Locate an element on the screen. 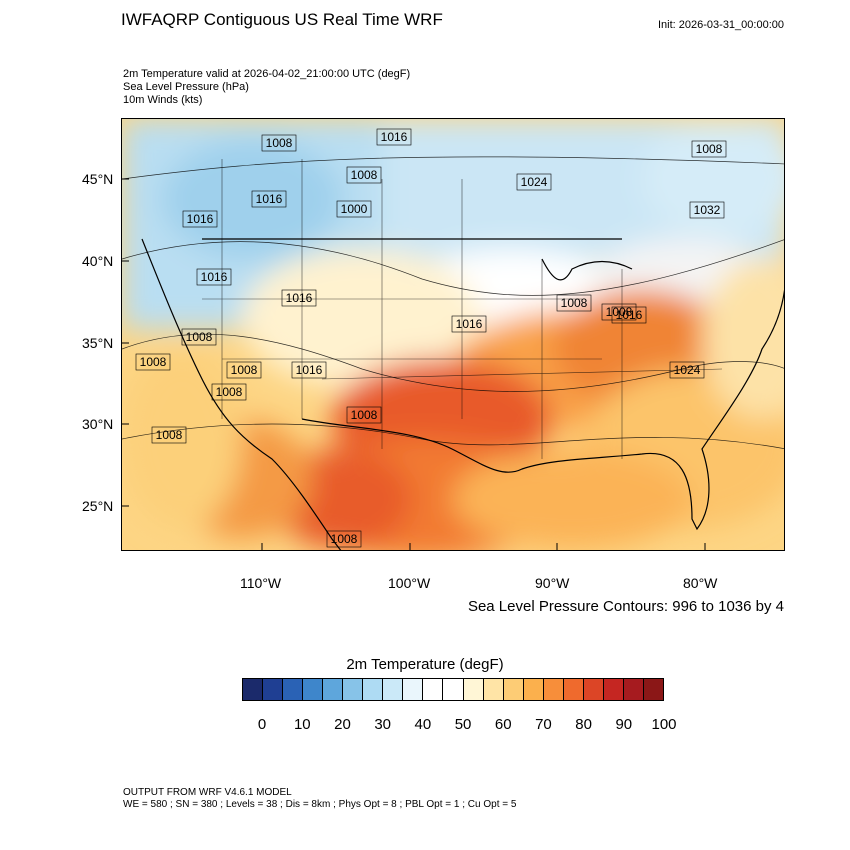  footer-model: OUTPUT FROM WRF V4.6.1 MODEL is located at coordinates (207, 792).